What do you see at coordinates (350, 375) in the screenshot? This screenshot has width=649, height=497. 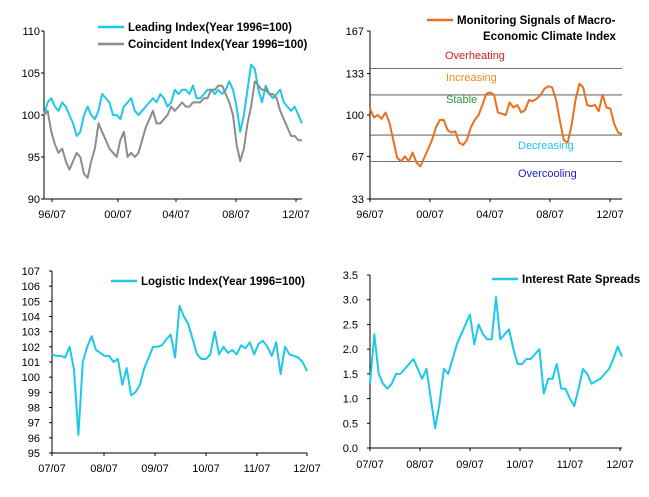 I see `y-tick-label: 1.5` at bounding box center [350, 375].